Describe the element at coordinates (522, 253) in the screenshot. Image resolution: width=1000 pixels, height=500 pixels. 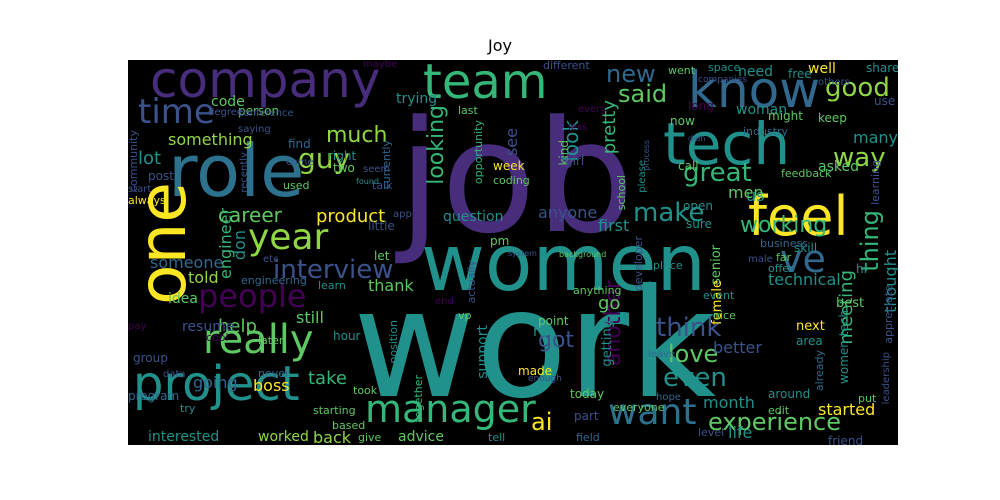
I see `word-system: system` at that location.